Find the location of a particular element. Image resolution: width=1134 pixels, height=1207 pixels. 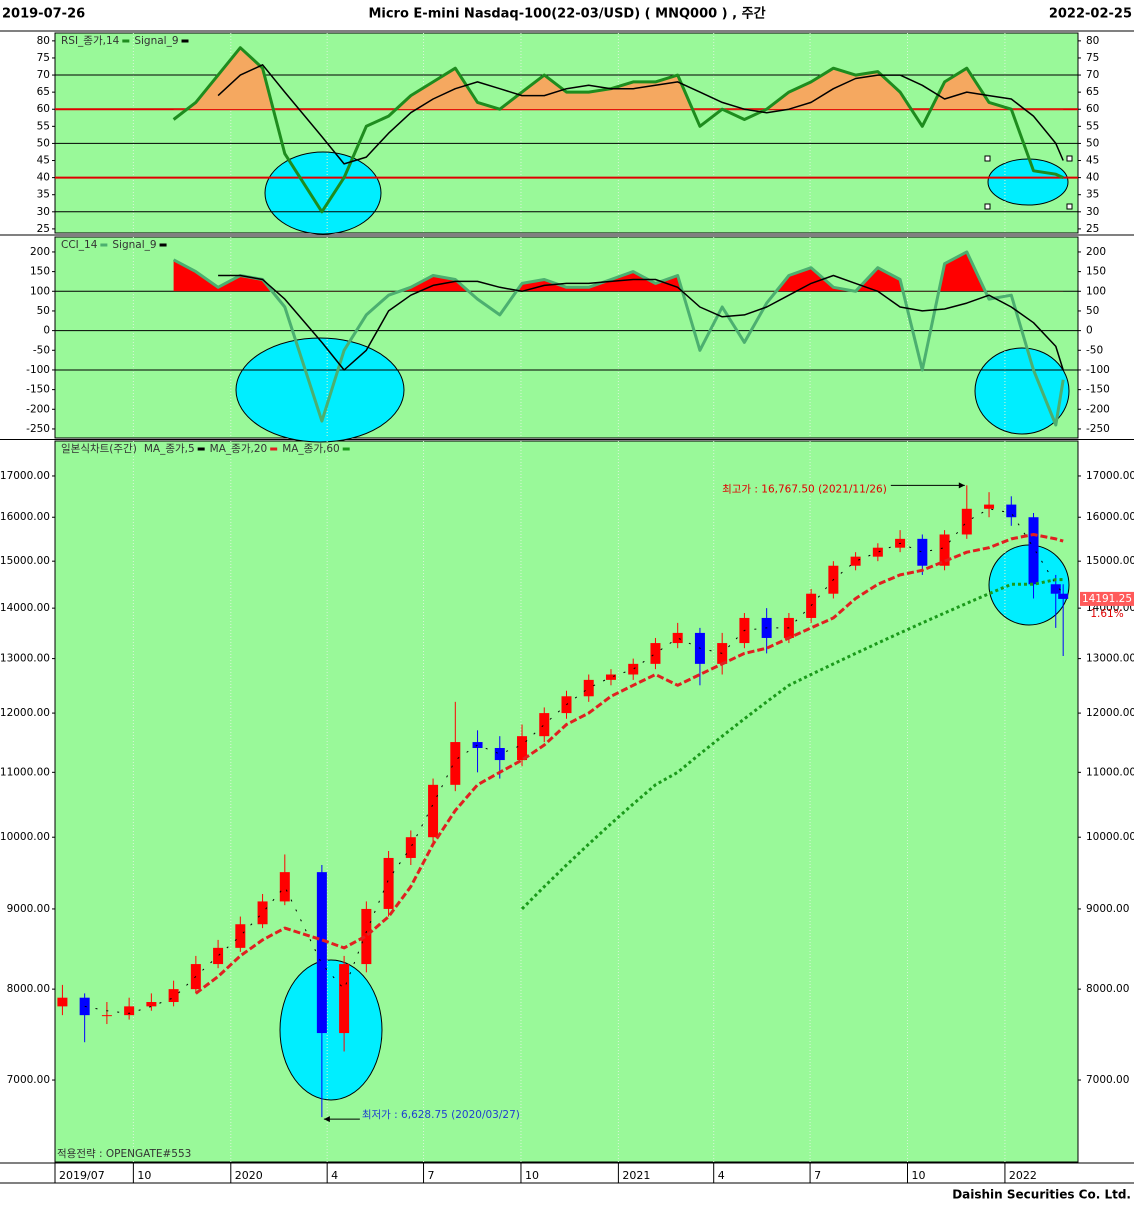

y-tick-label: 11000.00 is located at coordinates (1110, 772).